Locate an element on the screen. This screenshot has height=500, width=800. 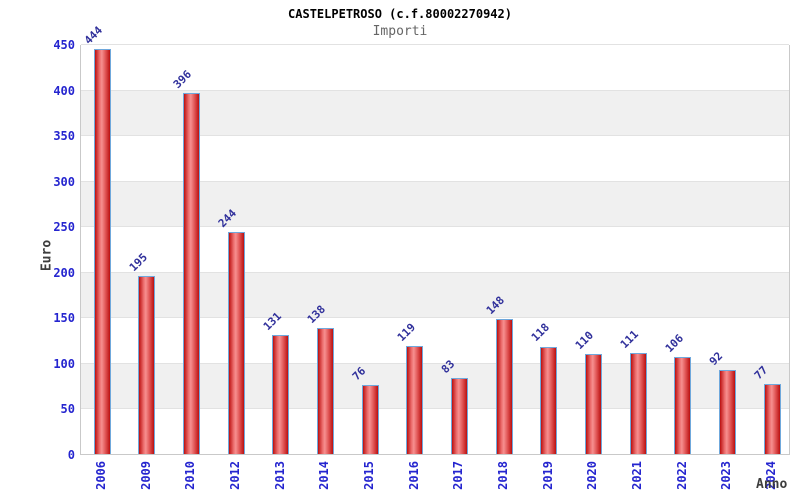
x-tick-label: 2006 is located at coordinates (101, 475).